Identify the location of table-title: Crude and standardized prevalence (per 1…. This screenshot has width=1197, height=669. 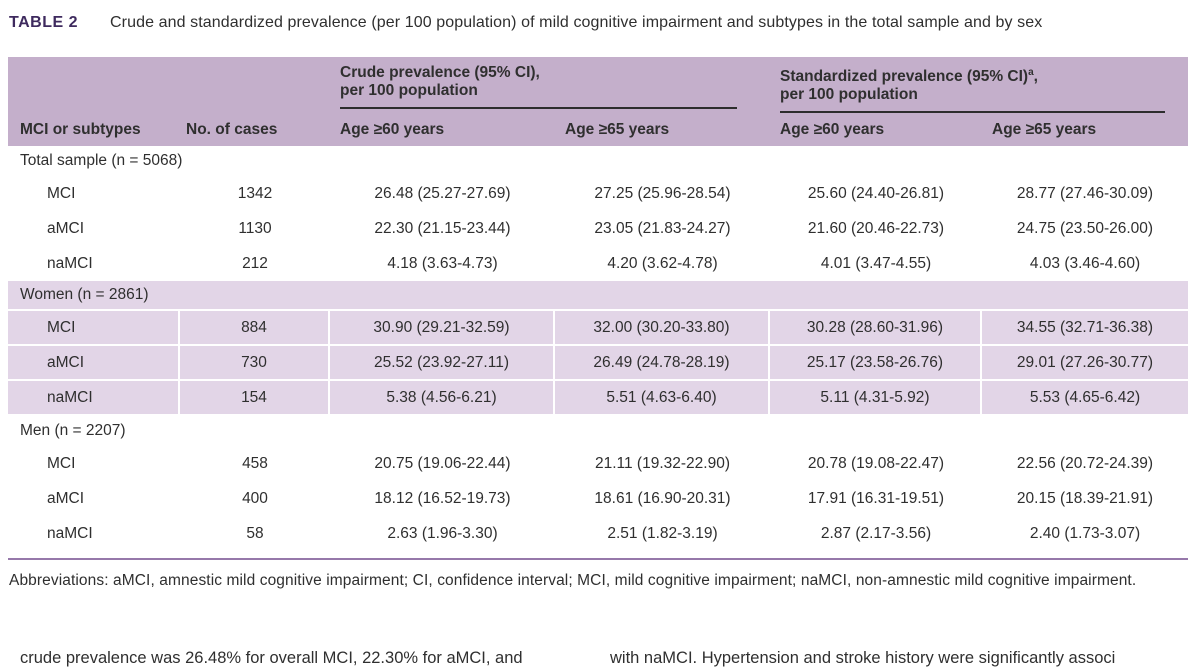
(576, 22).